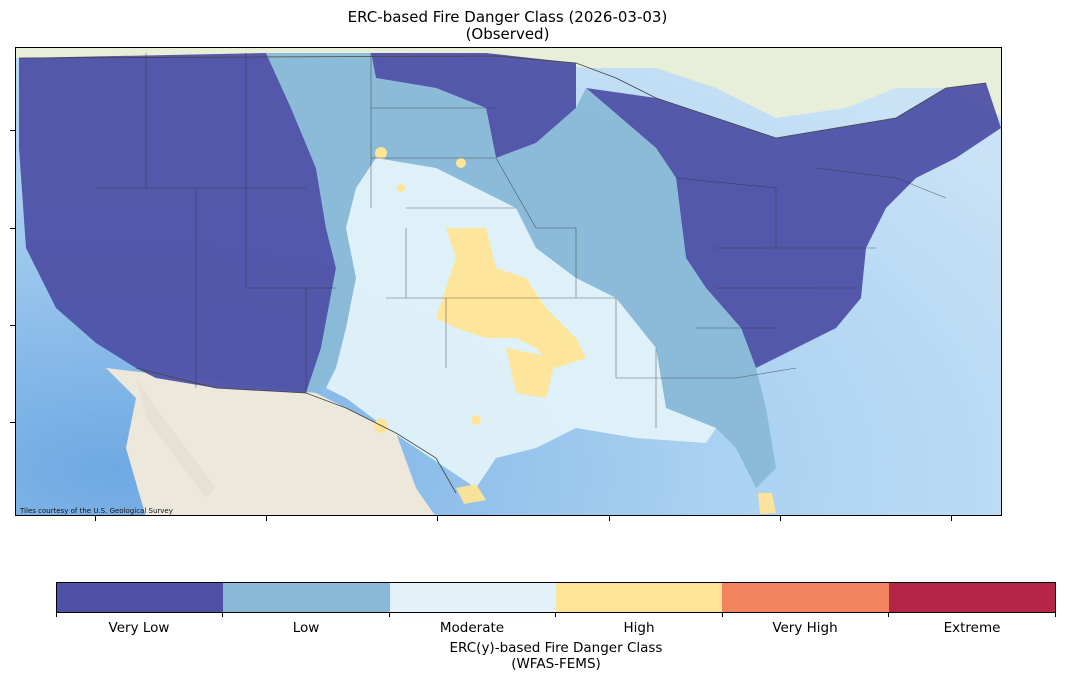 The height and width of the screenshot is (681, 1065). What do you see at coordinates (177, 223) in the screenshot?
I see `danger-region-very-low-west` at bounding box center [177, 223].